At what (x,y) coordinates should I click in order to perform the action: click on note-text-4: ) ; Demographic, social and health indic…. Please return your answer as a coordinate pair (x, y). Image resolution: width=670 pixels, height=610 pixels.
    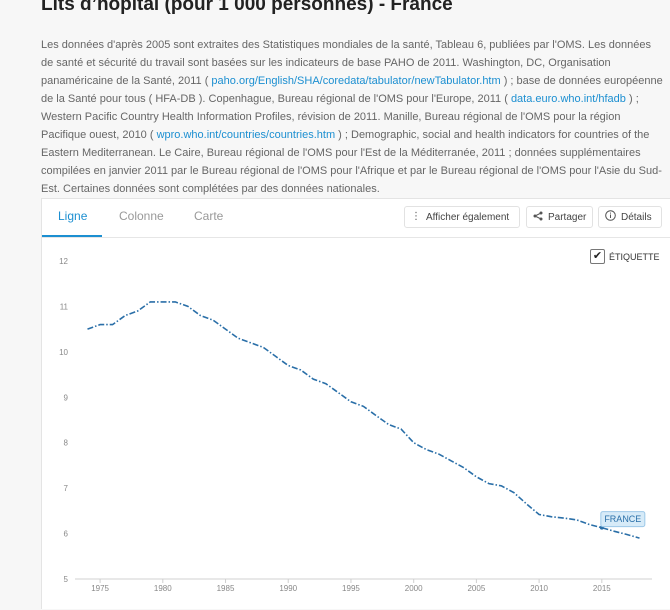
    Looking at the image, I should click on (351, 162).